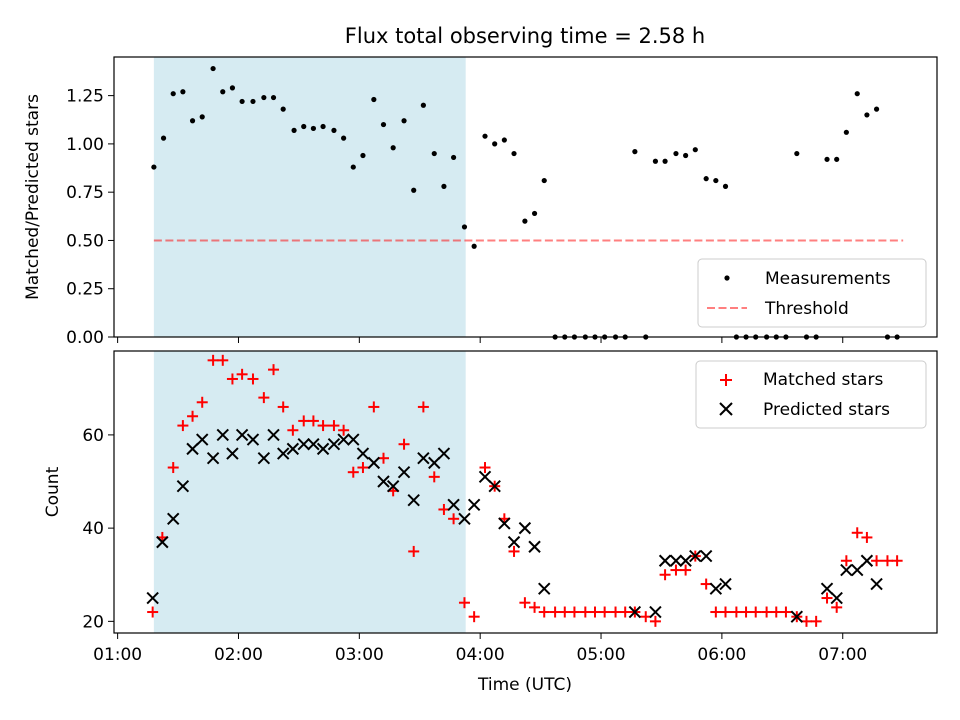  What do you see at coordinates (33, 197) in the screenshot?
I see `ratio-y-label: Matched/Predicted stars` at bounding box center [33, 197].